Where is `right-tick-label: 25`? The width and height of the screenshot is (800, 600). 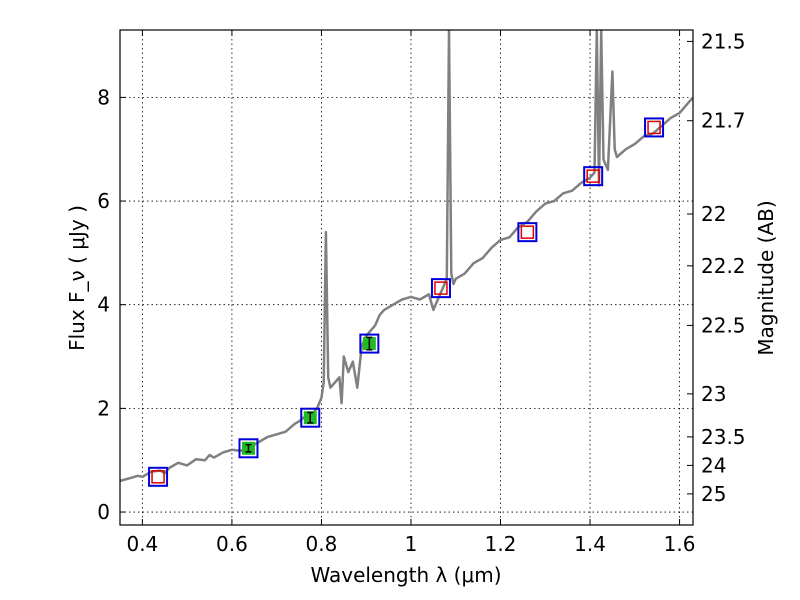
right-tick-label: 25 is located at coordinates (713, 494).